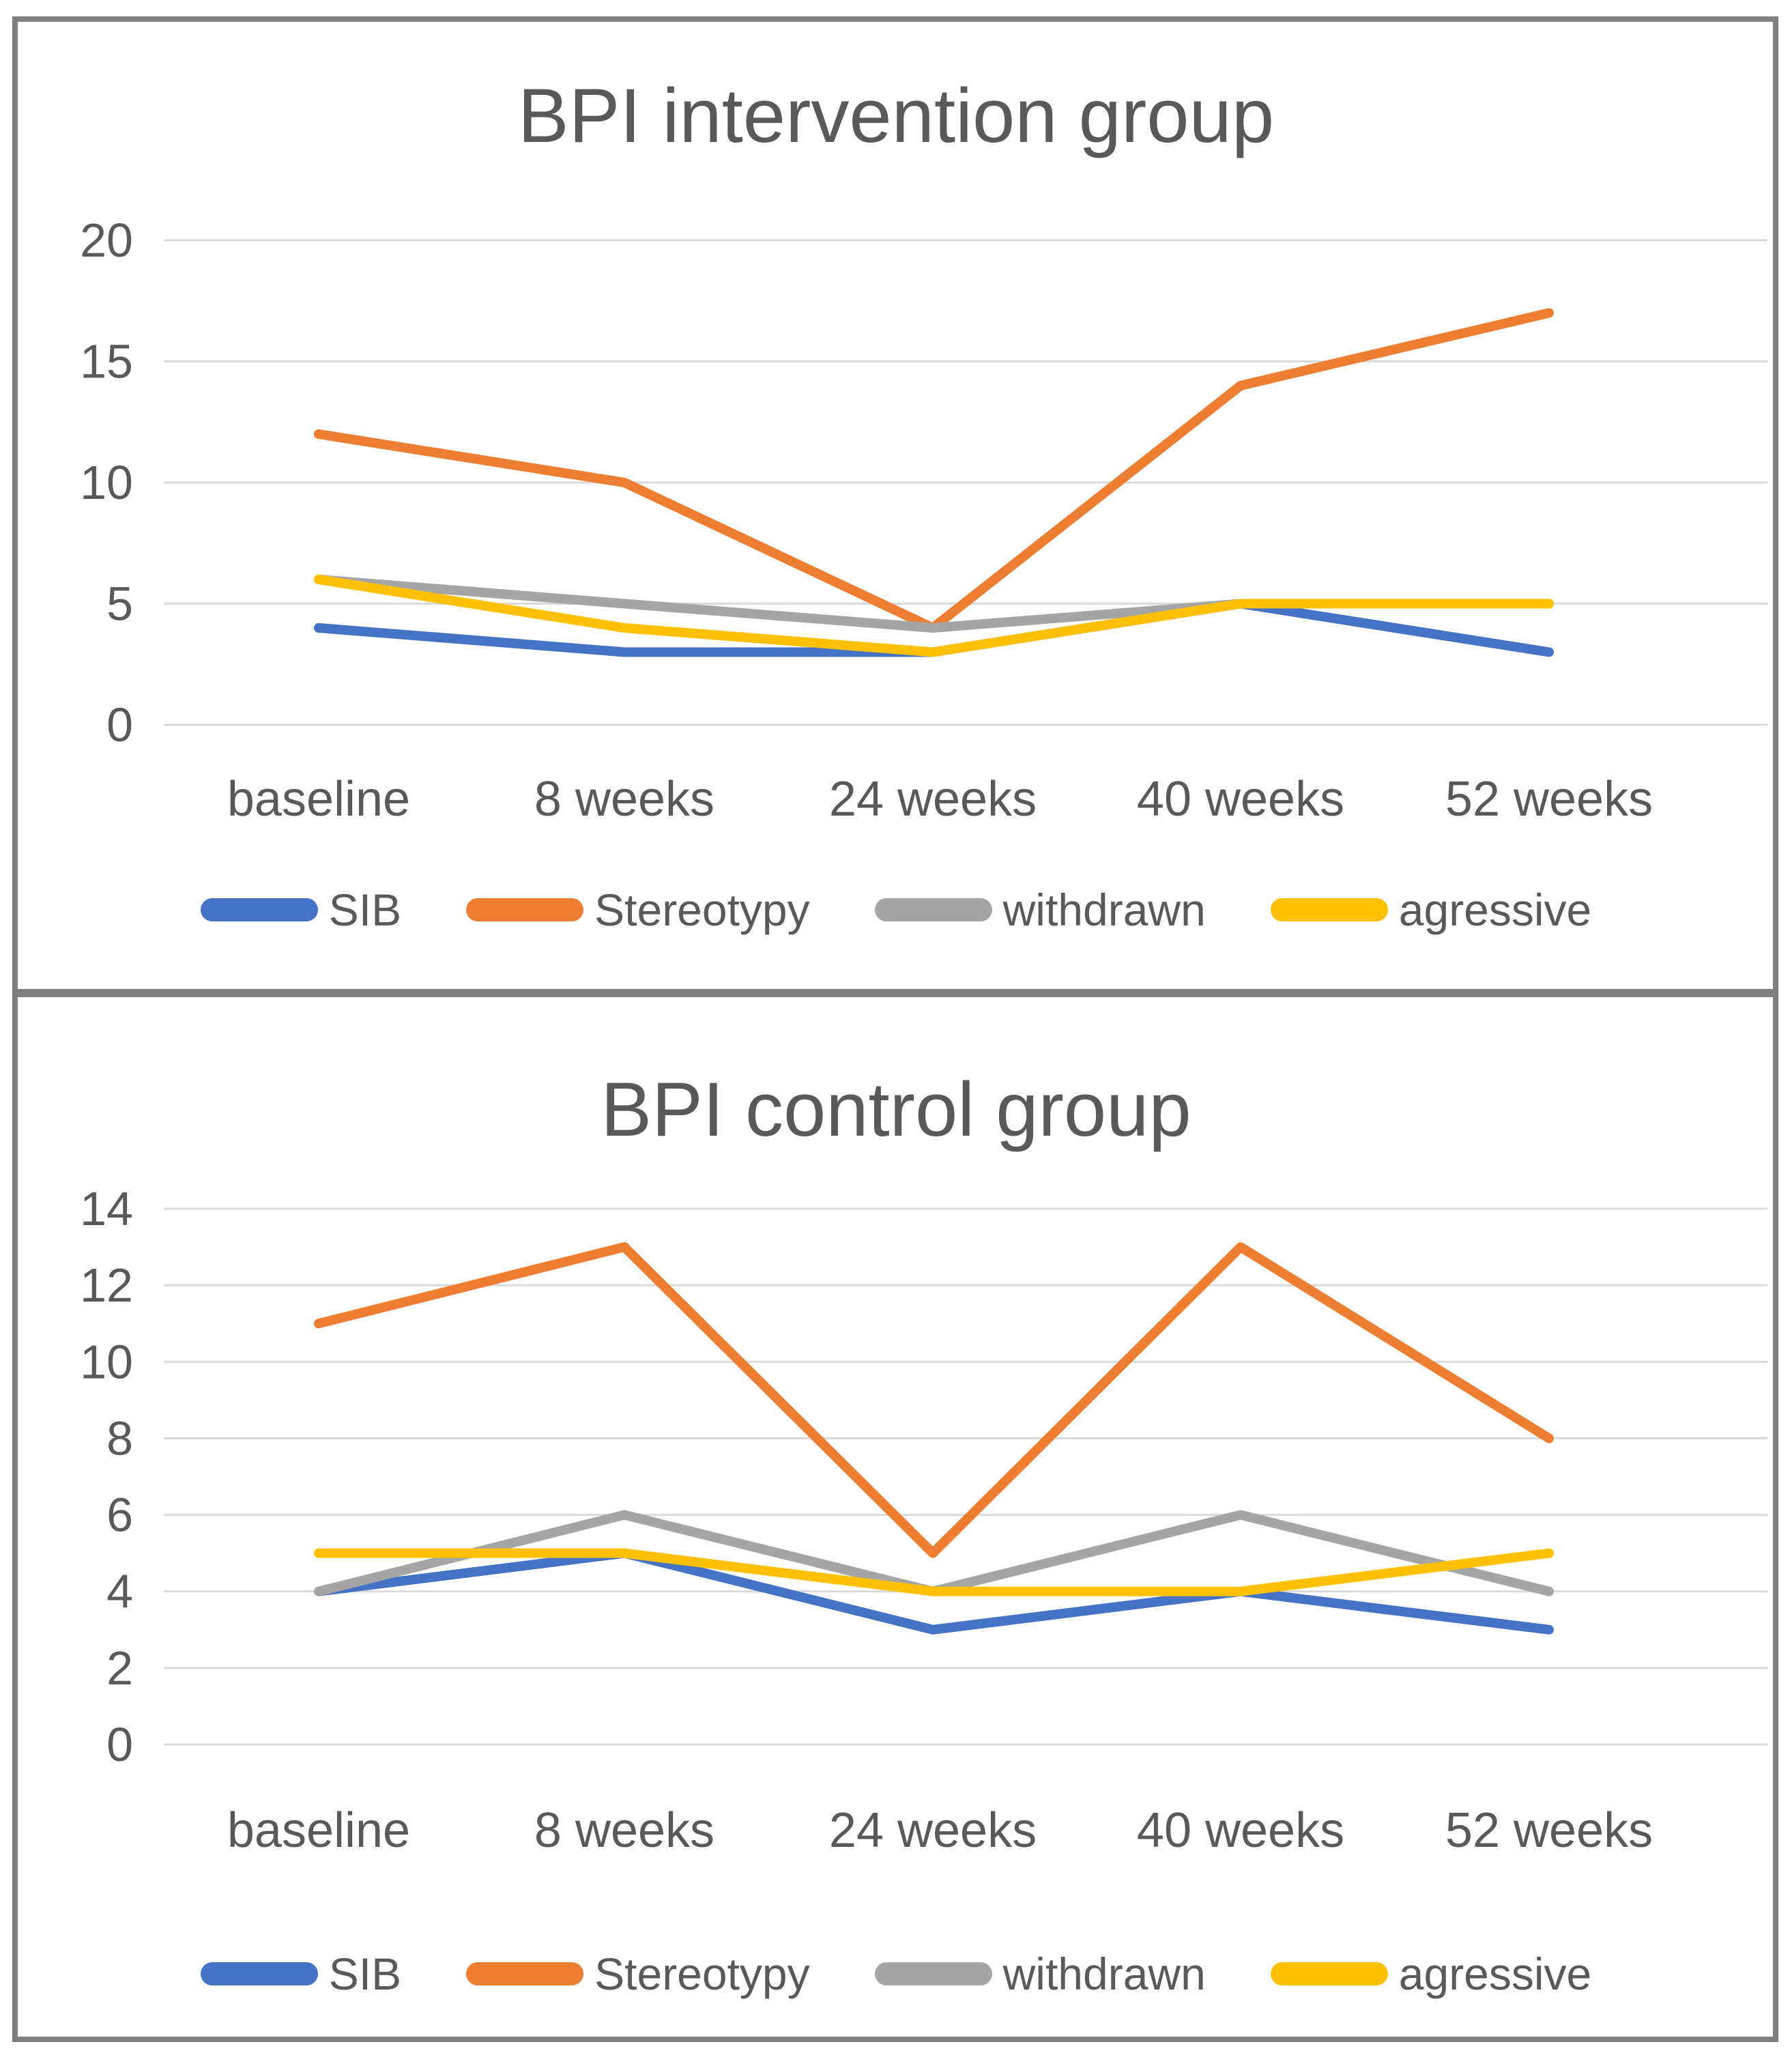  What do you see at coordinates (106, 1285) in the screenshot?
I see `y-tick-label: 12` at bounding box center [106, 1285].